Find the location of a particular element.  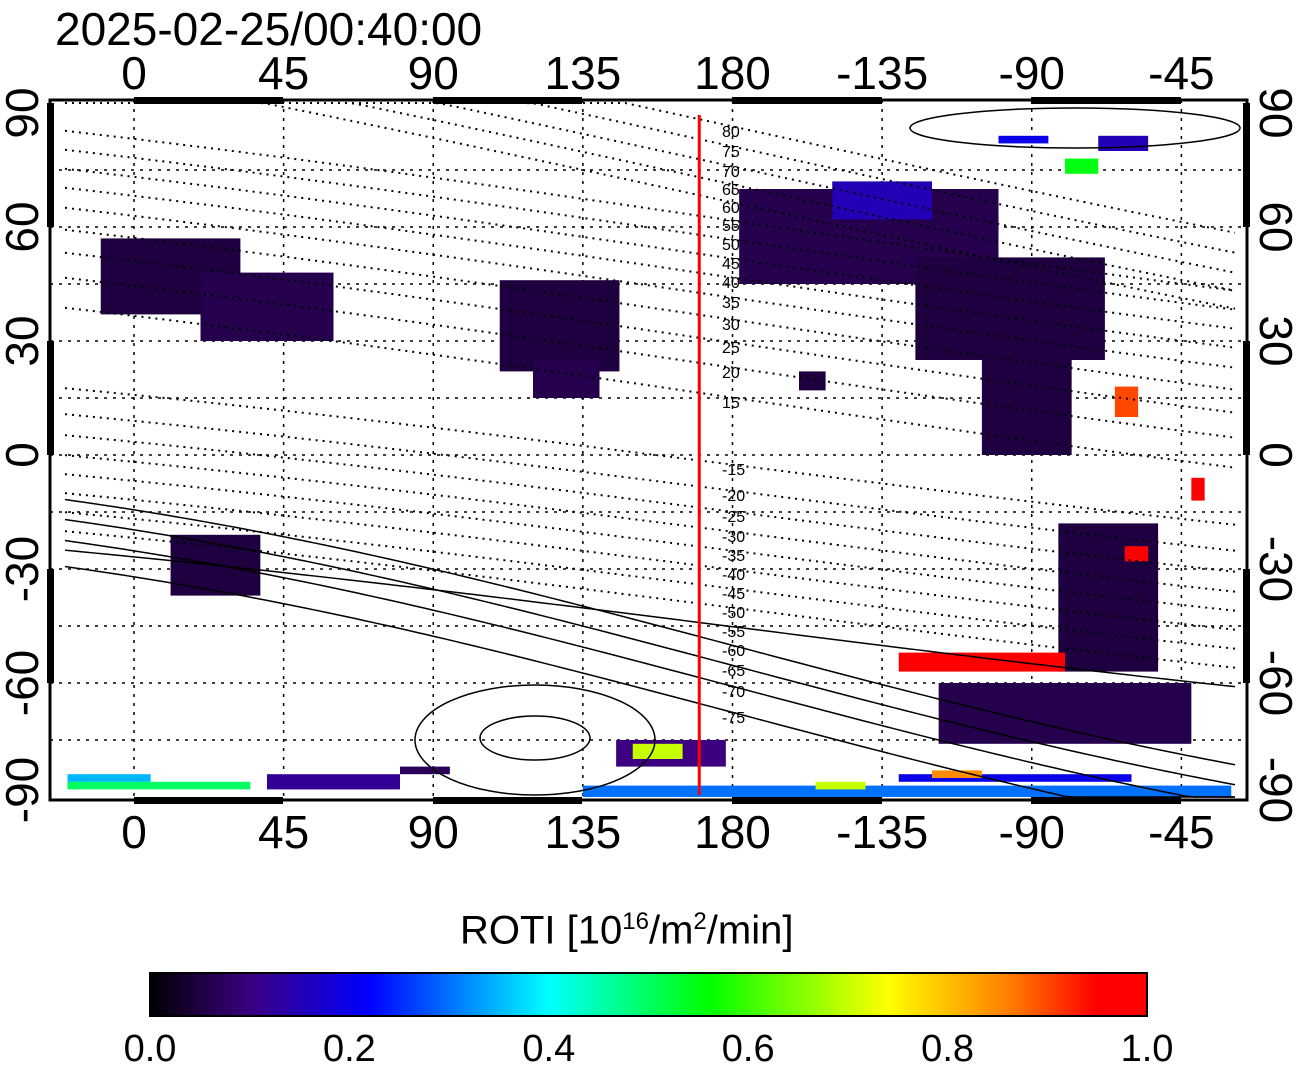

magnetic-latitude-label: 45 is located at coordinates (731, 264).